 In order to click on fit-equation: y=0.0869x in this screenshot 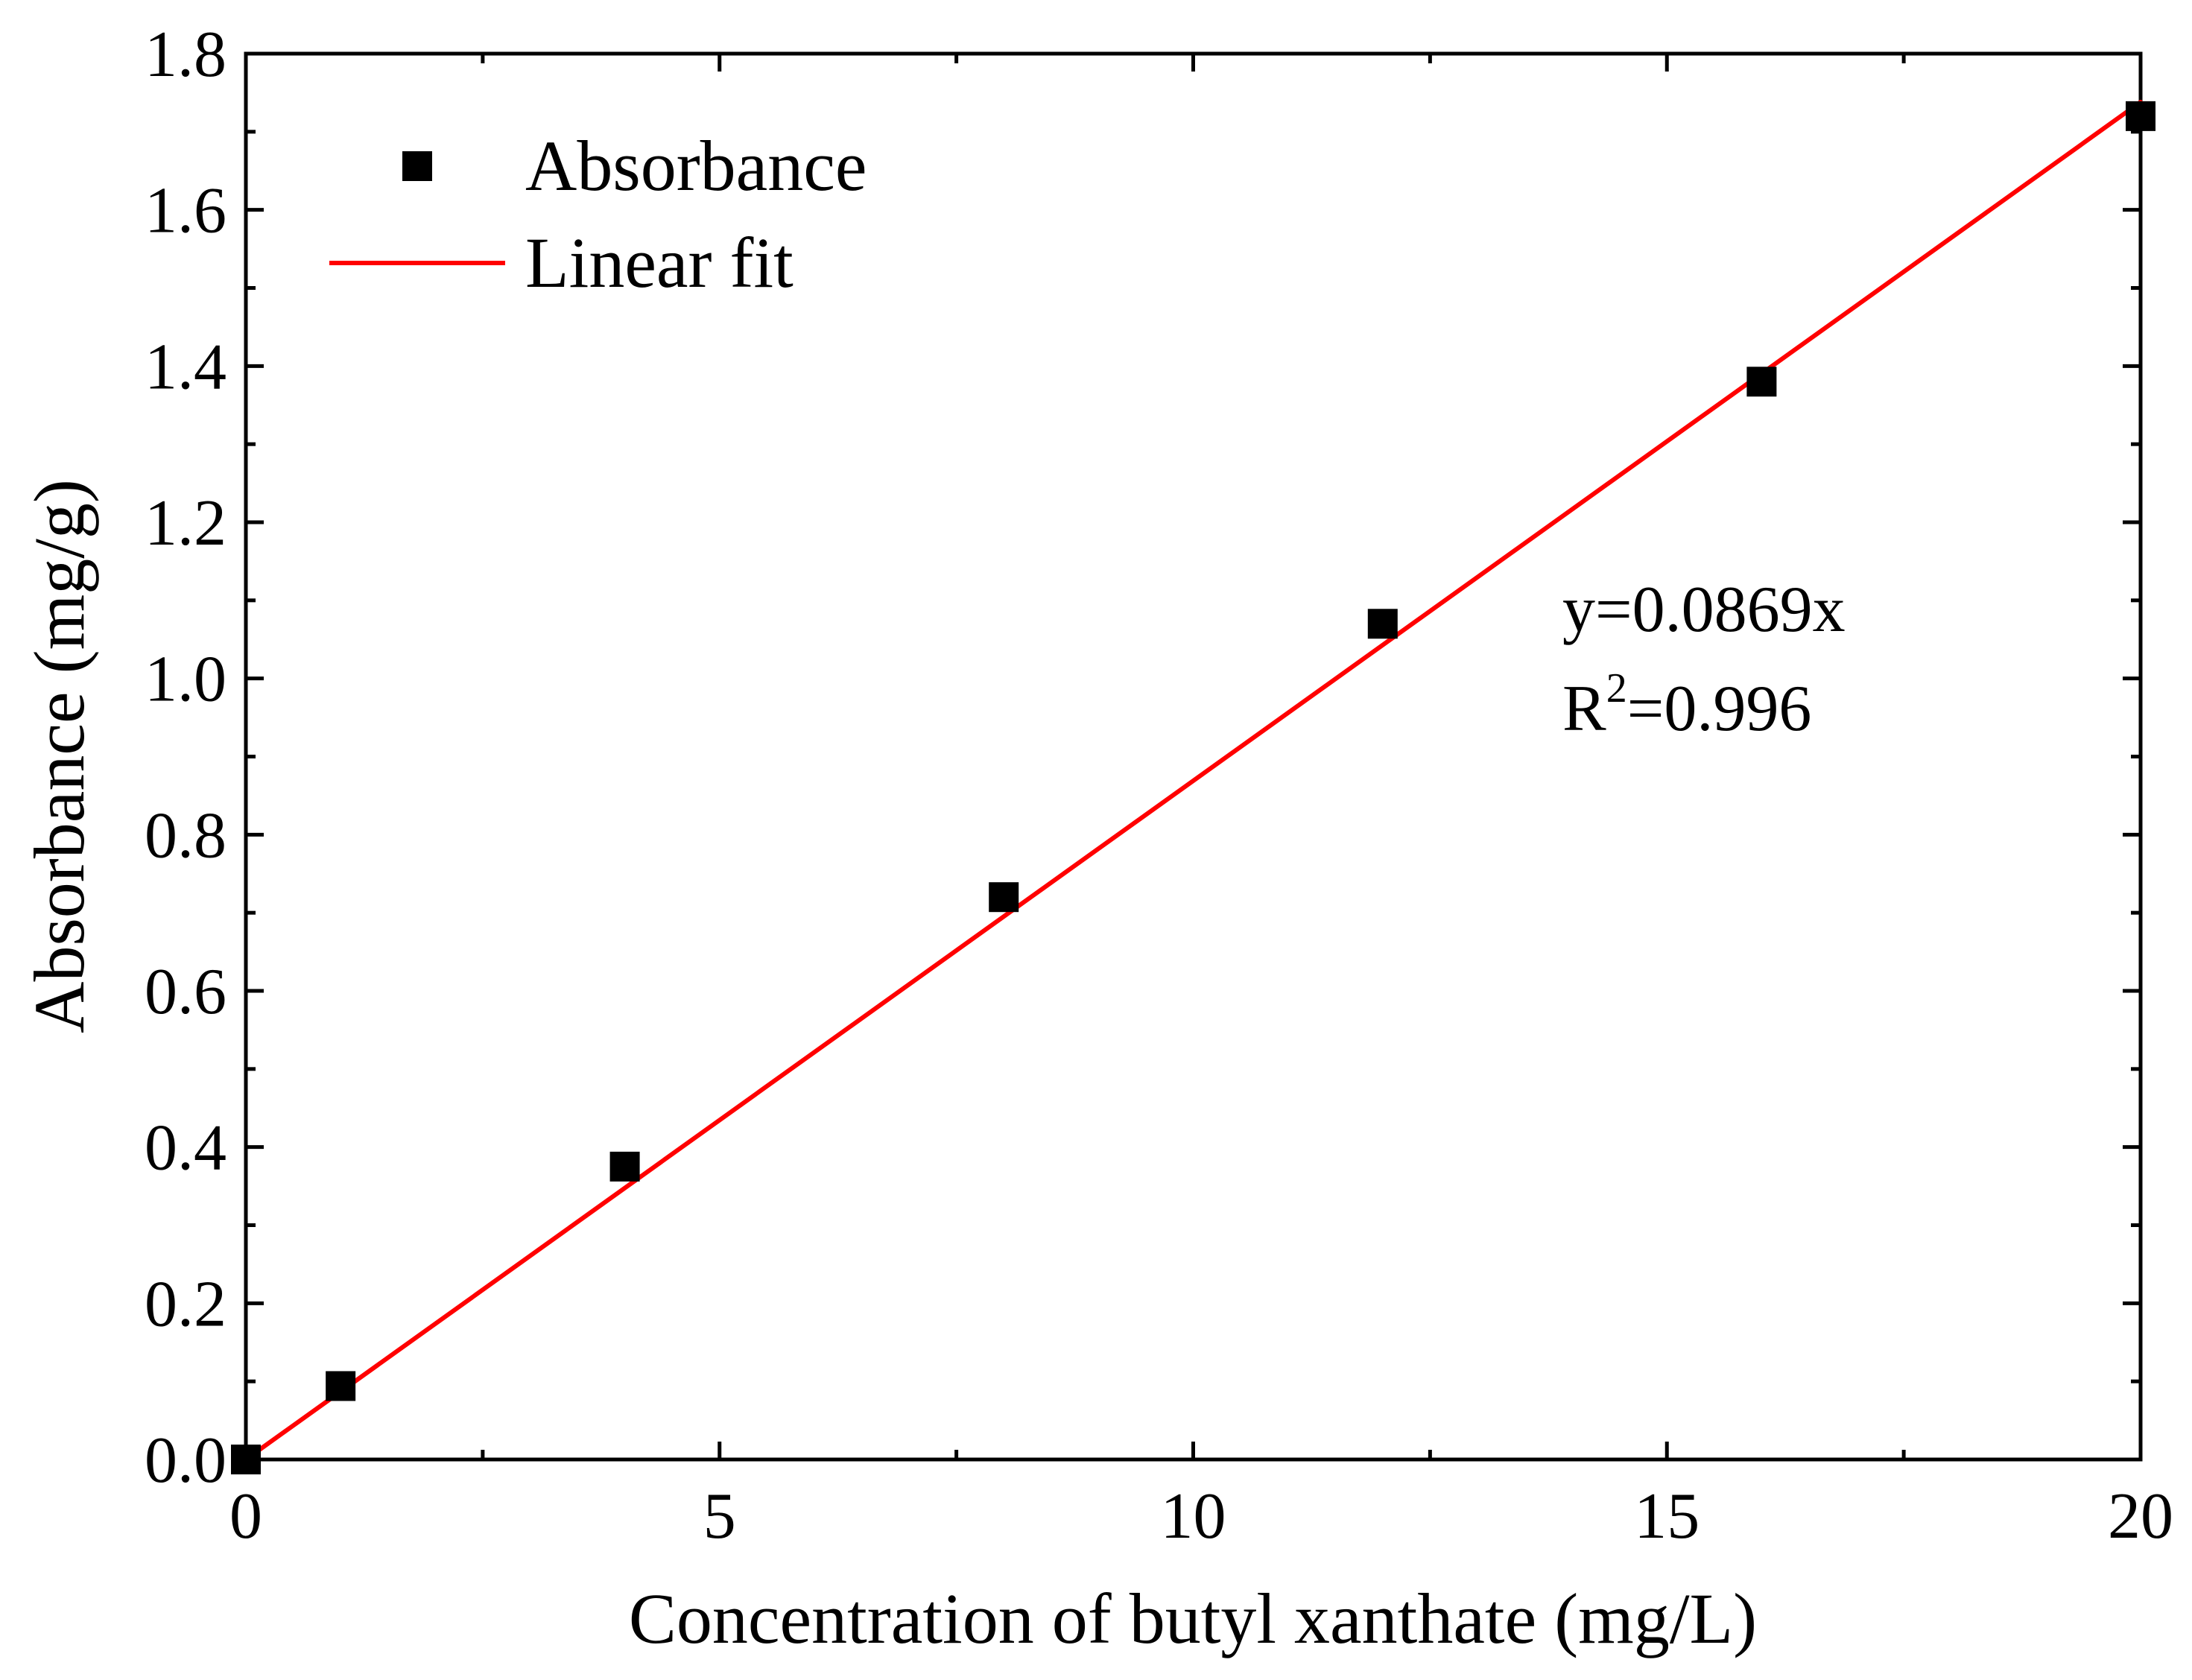, I will do `click(1704, 610)`.